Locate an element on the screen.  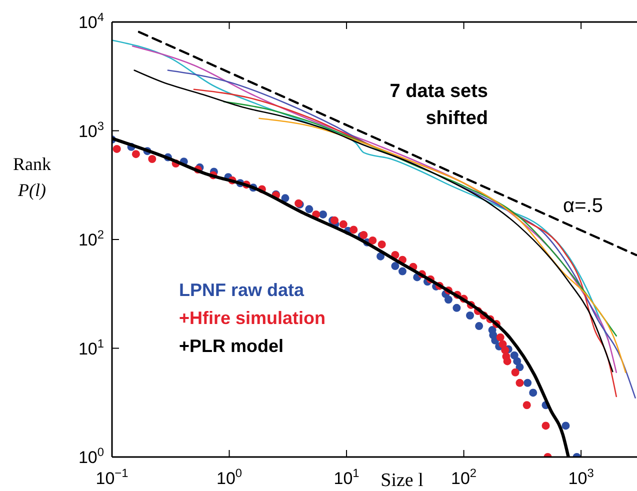
y-tick-label: 10$^{2}$ is located at coordinates (91, 239).